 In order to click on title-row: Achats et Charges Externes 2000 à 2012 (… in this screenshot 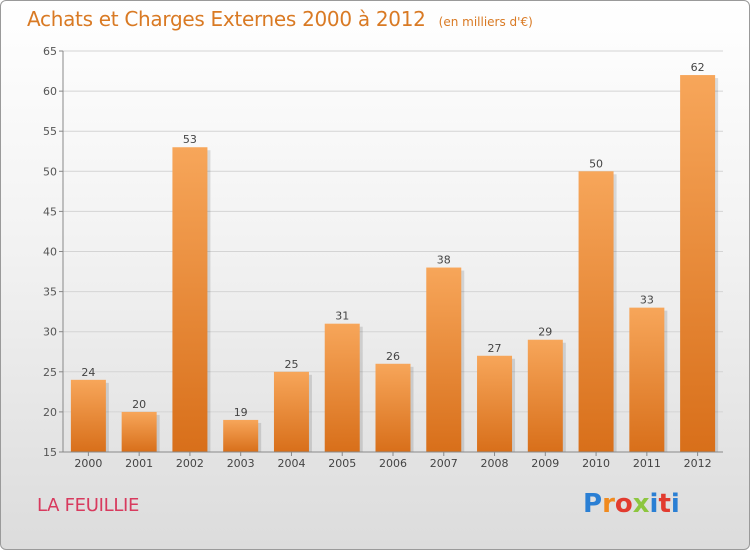, I will do `click(280, 19)`.